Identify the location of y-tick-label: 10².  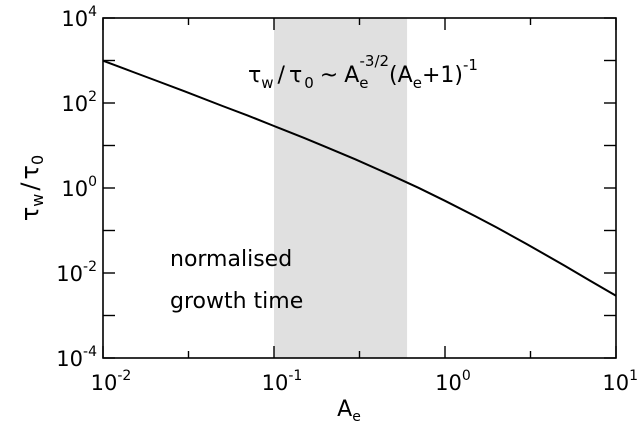
(79, 102).